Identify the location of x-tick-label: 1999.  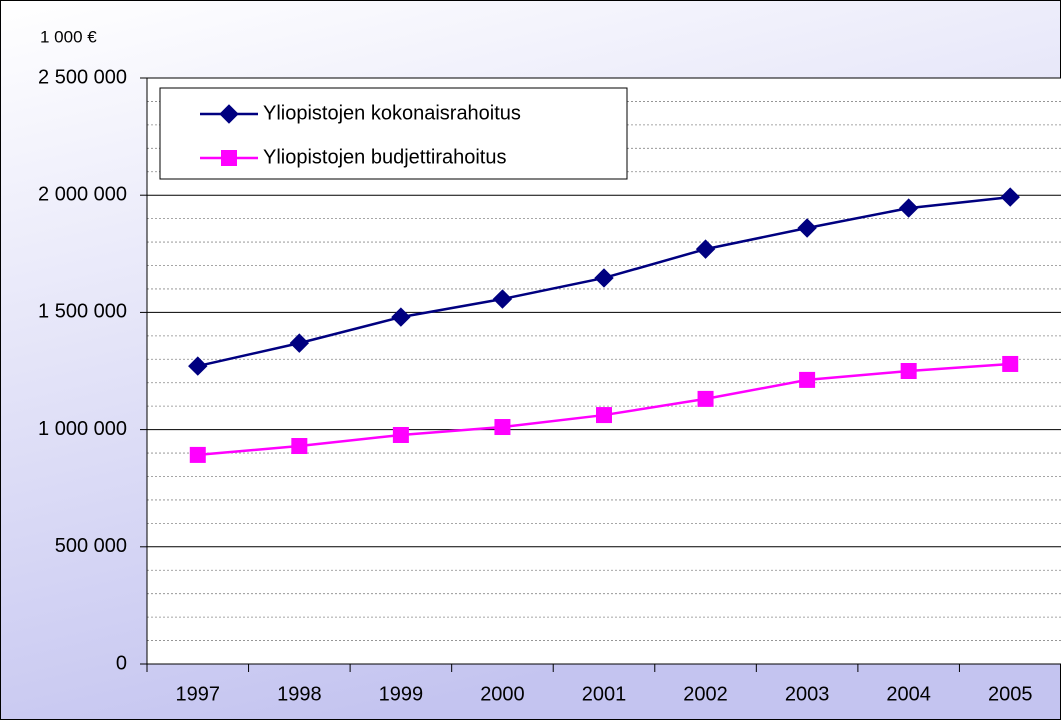
(401, 694).